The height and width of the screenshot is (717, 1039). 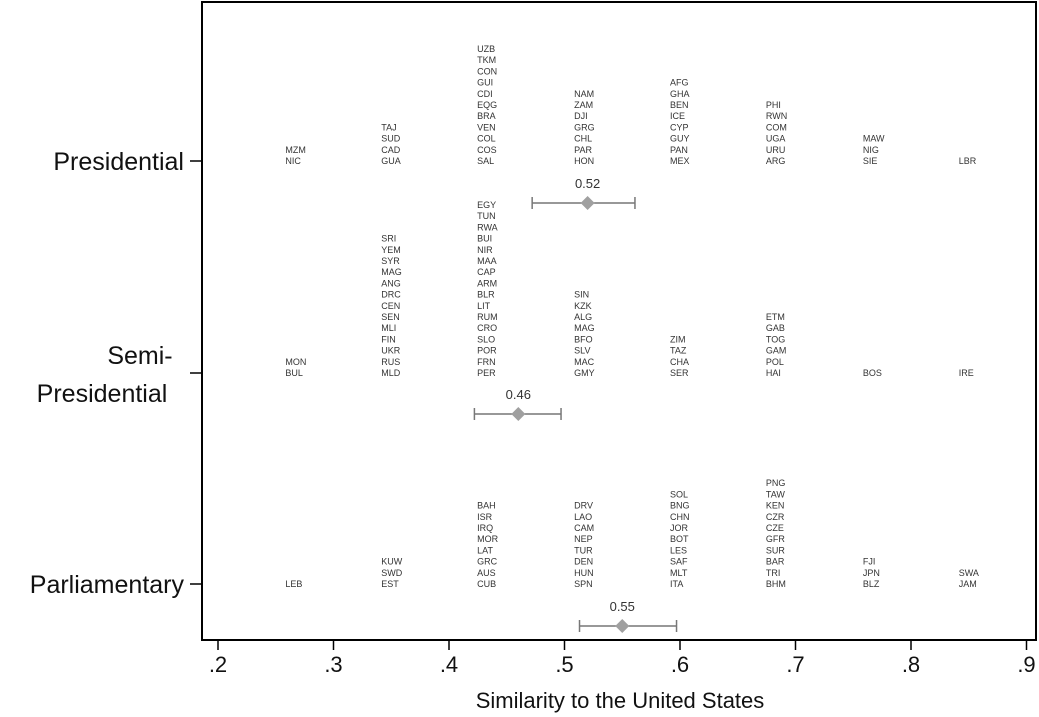 I want to click on country-code: CZE, so click(x=775, y=528).